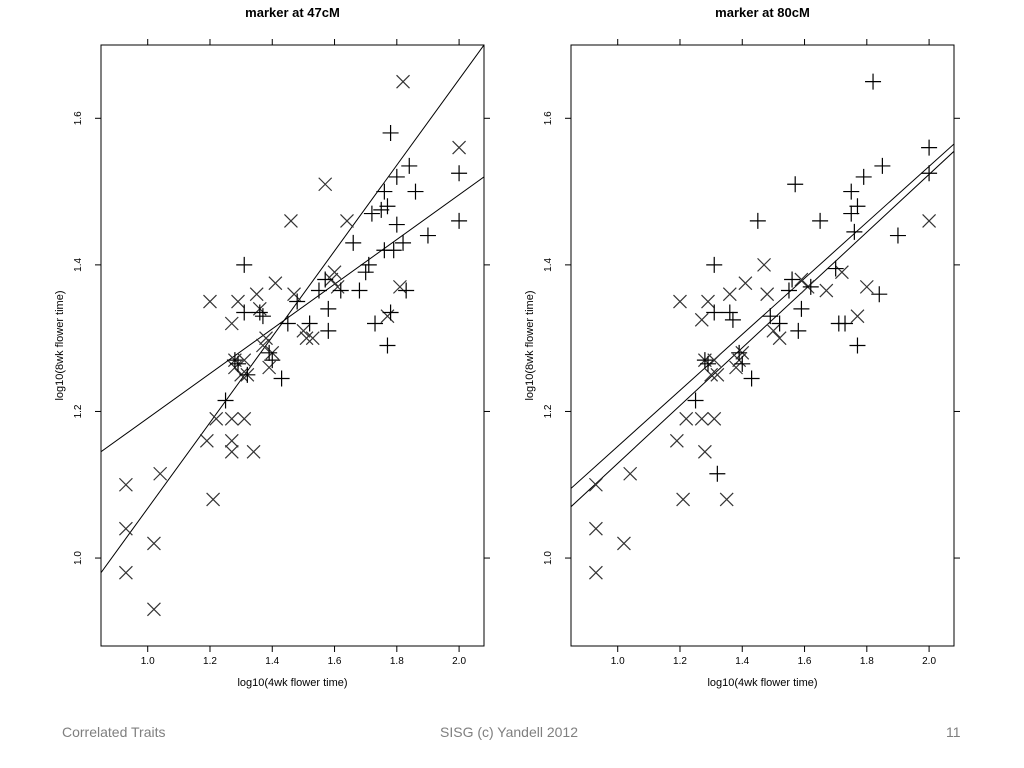 The width and height of the screenshot is (1024, 768). Describe the element at coordinates (953, 732) in the screenshot. I see `slide-number: 11` at that location.